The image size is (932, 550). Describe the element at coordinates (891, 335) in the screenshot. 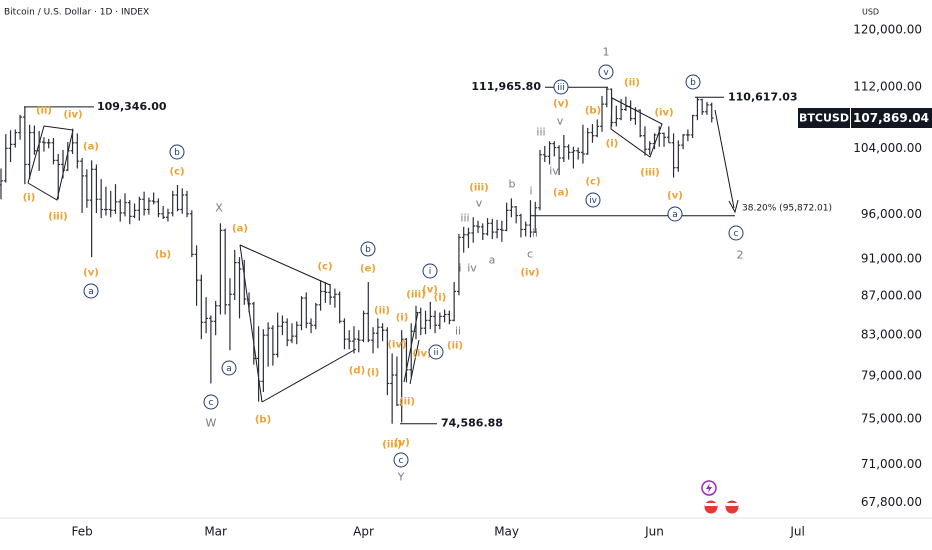

I see `y-tick-label: 83,000.00` at that location.